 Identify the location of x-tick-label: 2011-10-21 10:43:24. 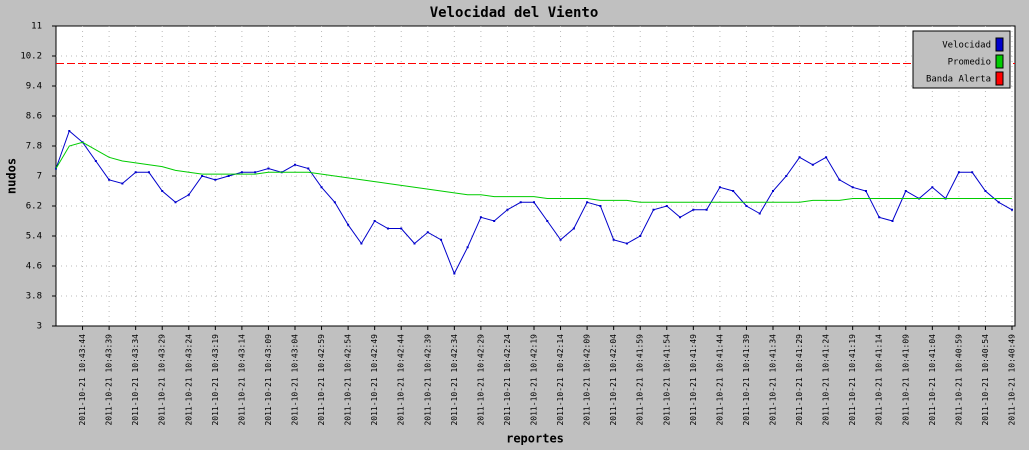
(188, 380).